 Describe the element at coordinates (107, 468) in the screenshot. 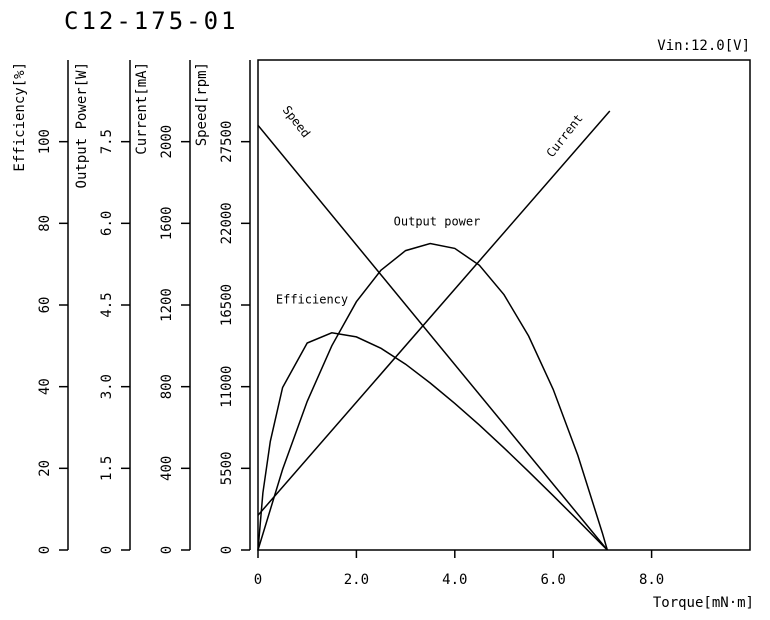

I see `y-tick-label: 1.5` at that location.